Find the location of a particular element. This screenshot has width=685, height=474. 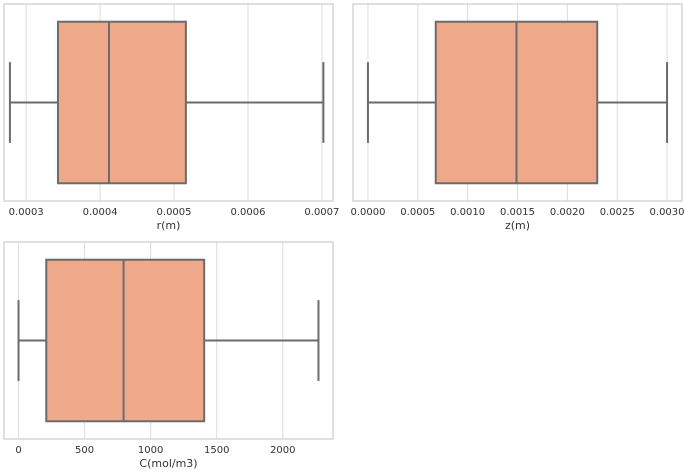

x-tick-label: 500 is located at coordinates (84, 450).